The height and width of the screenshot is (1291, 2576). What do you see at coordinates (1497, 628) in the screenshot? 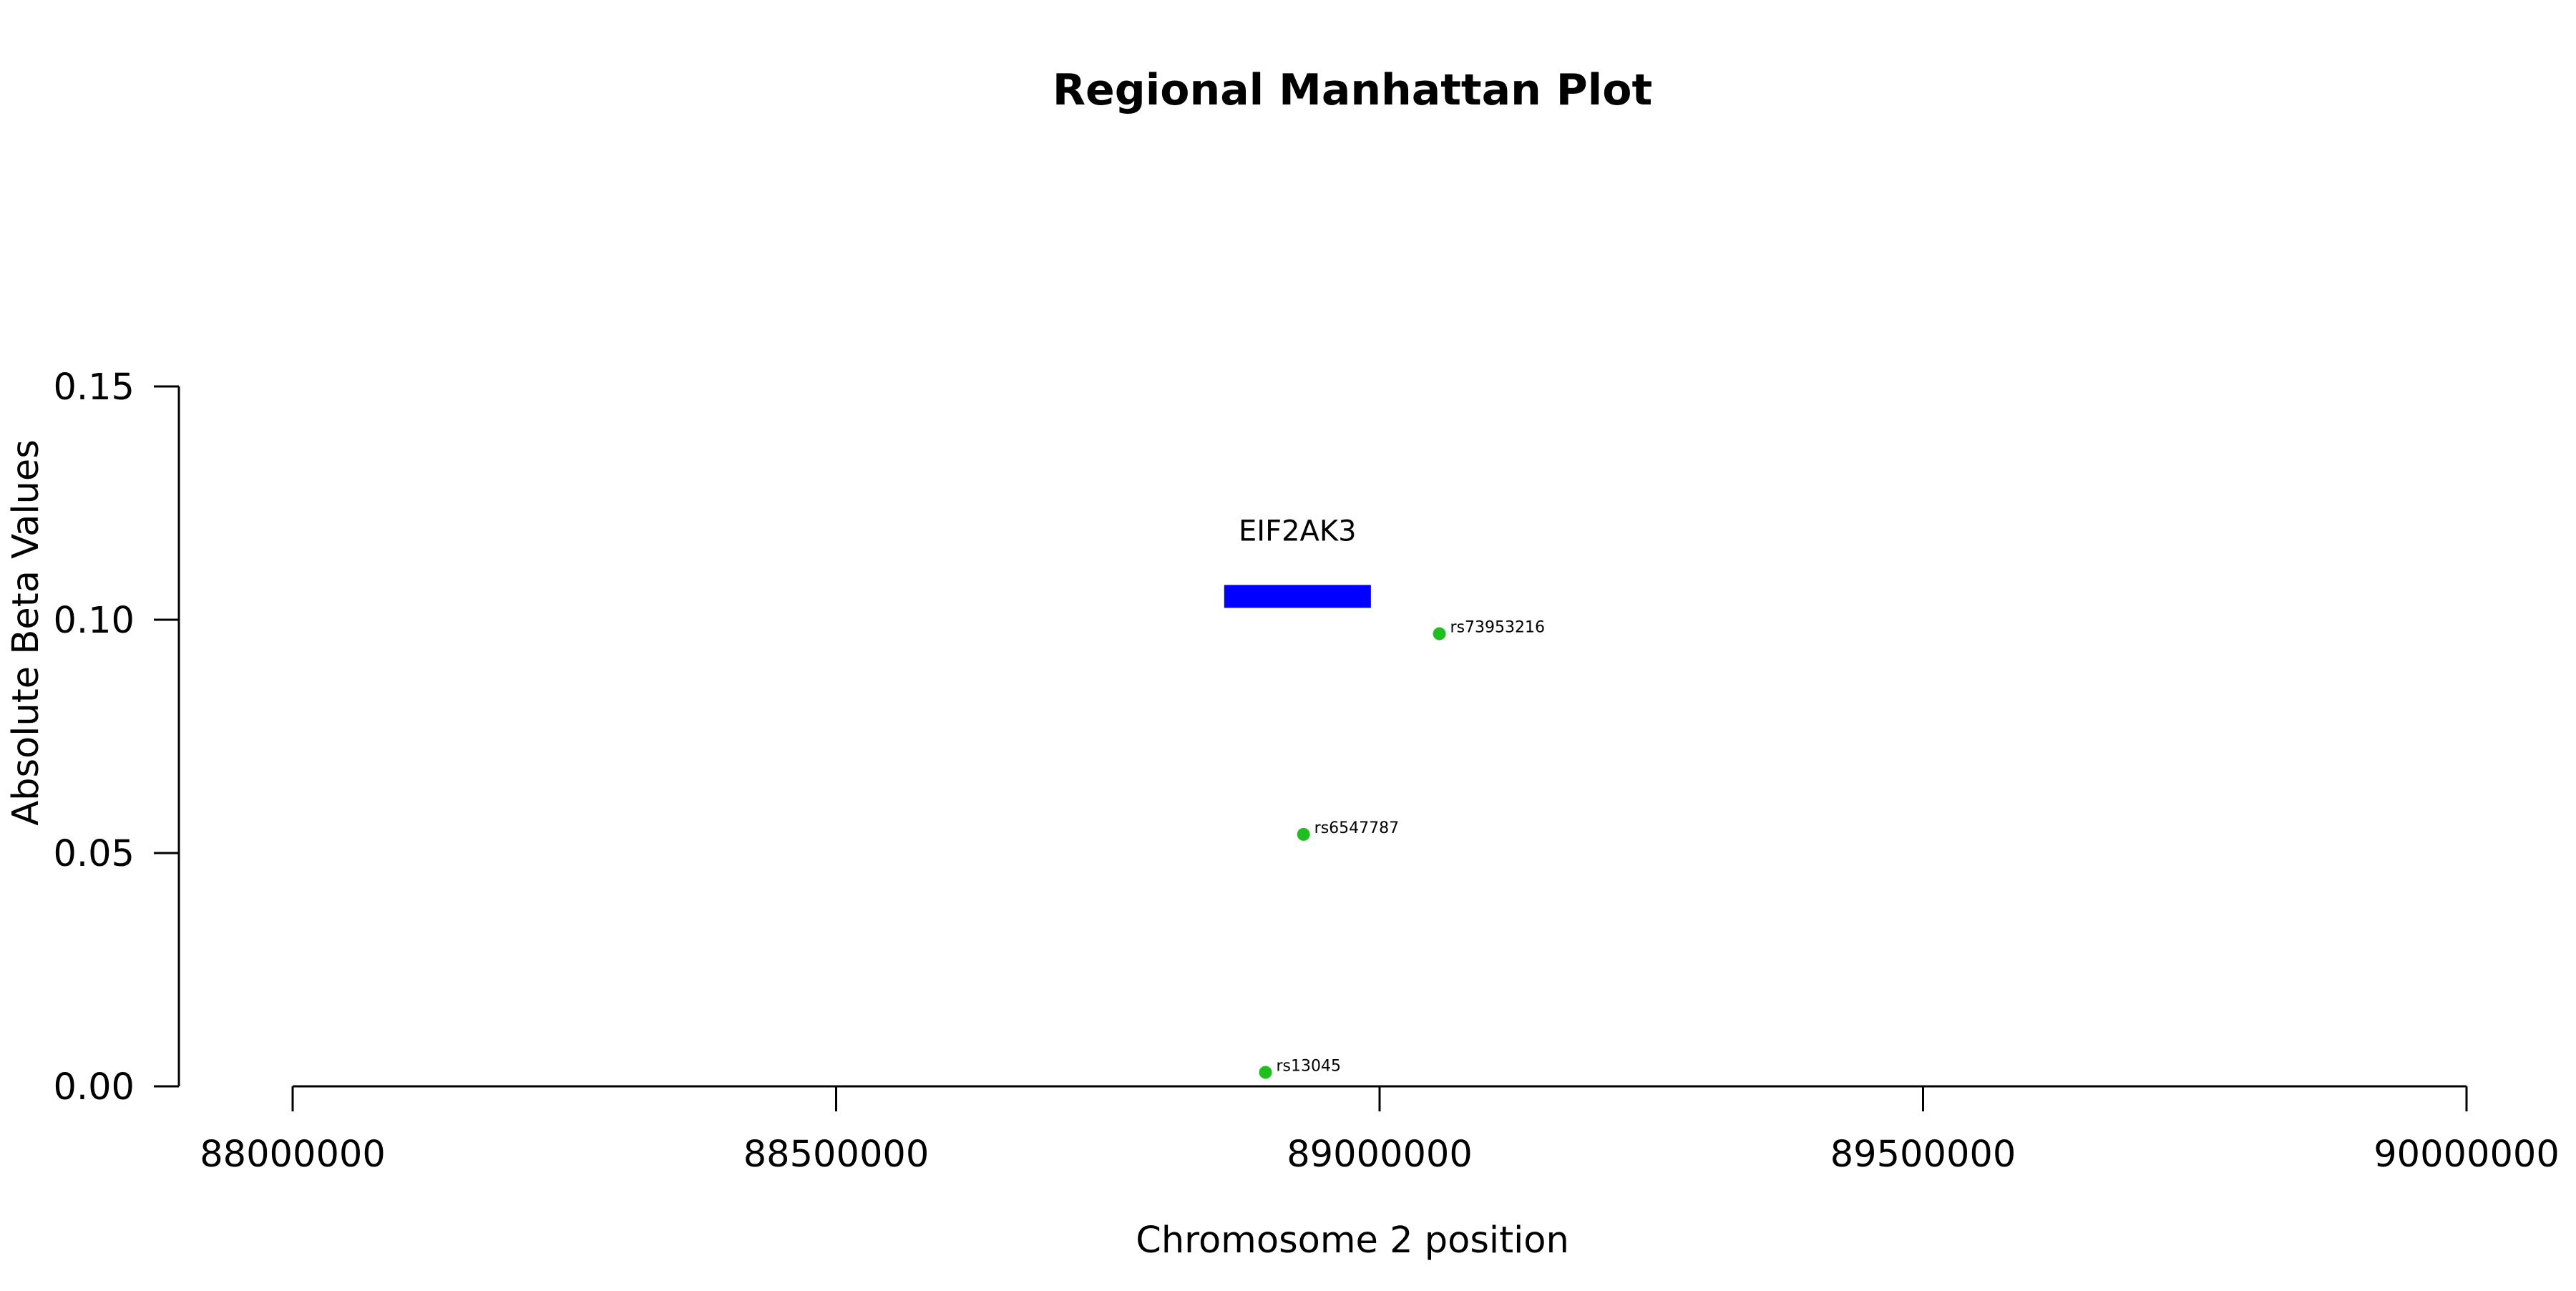
I see `snp-label: rs73953216` at bounding box center [1497, 628].